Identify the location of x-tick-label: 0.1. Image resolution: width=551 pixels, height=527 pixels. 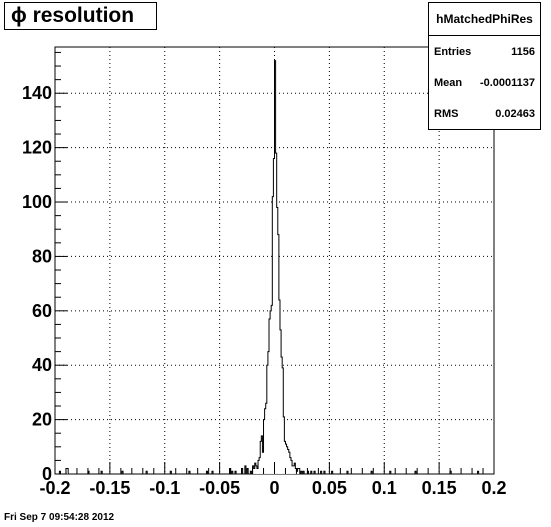
(384, 488).